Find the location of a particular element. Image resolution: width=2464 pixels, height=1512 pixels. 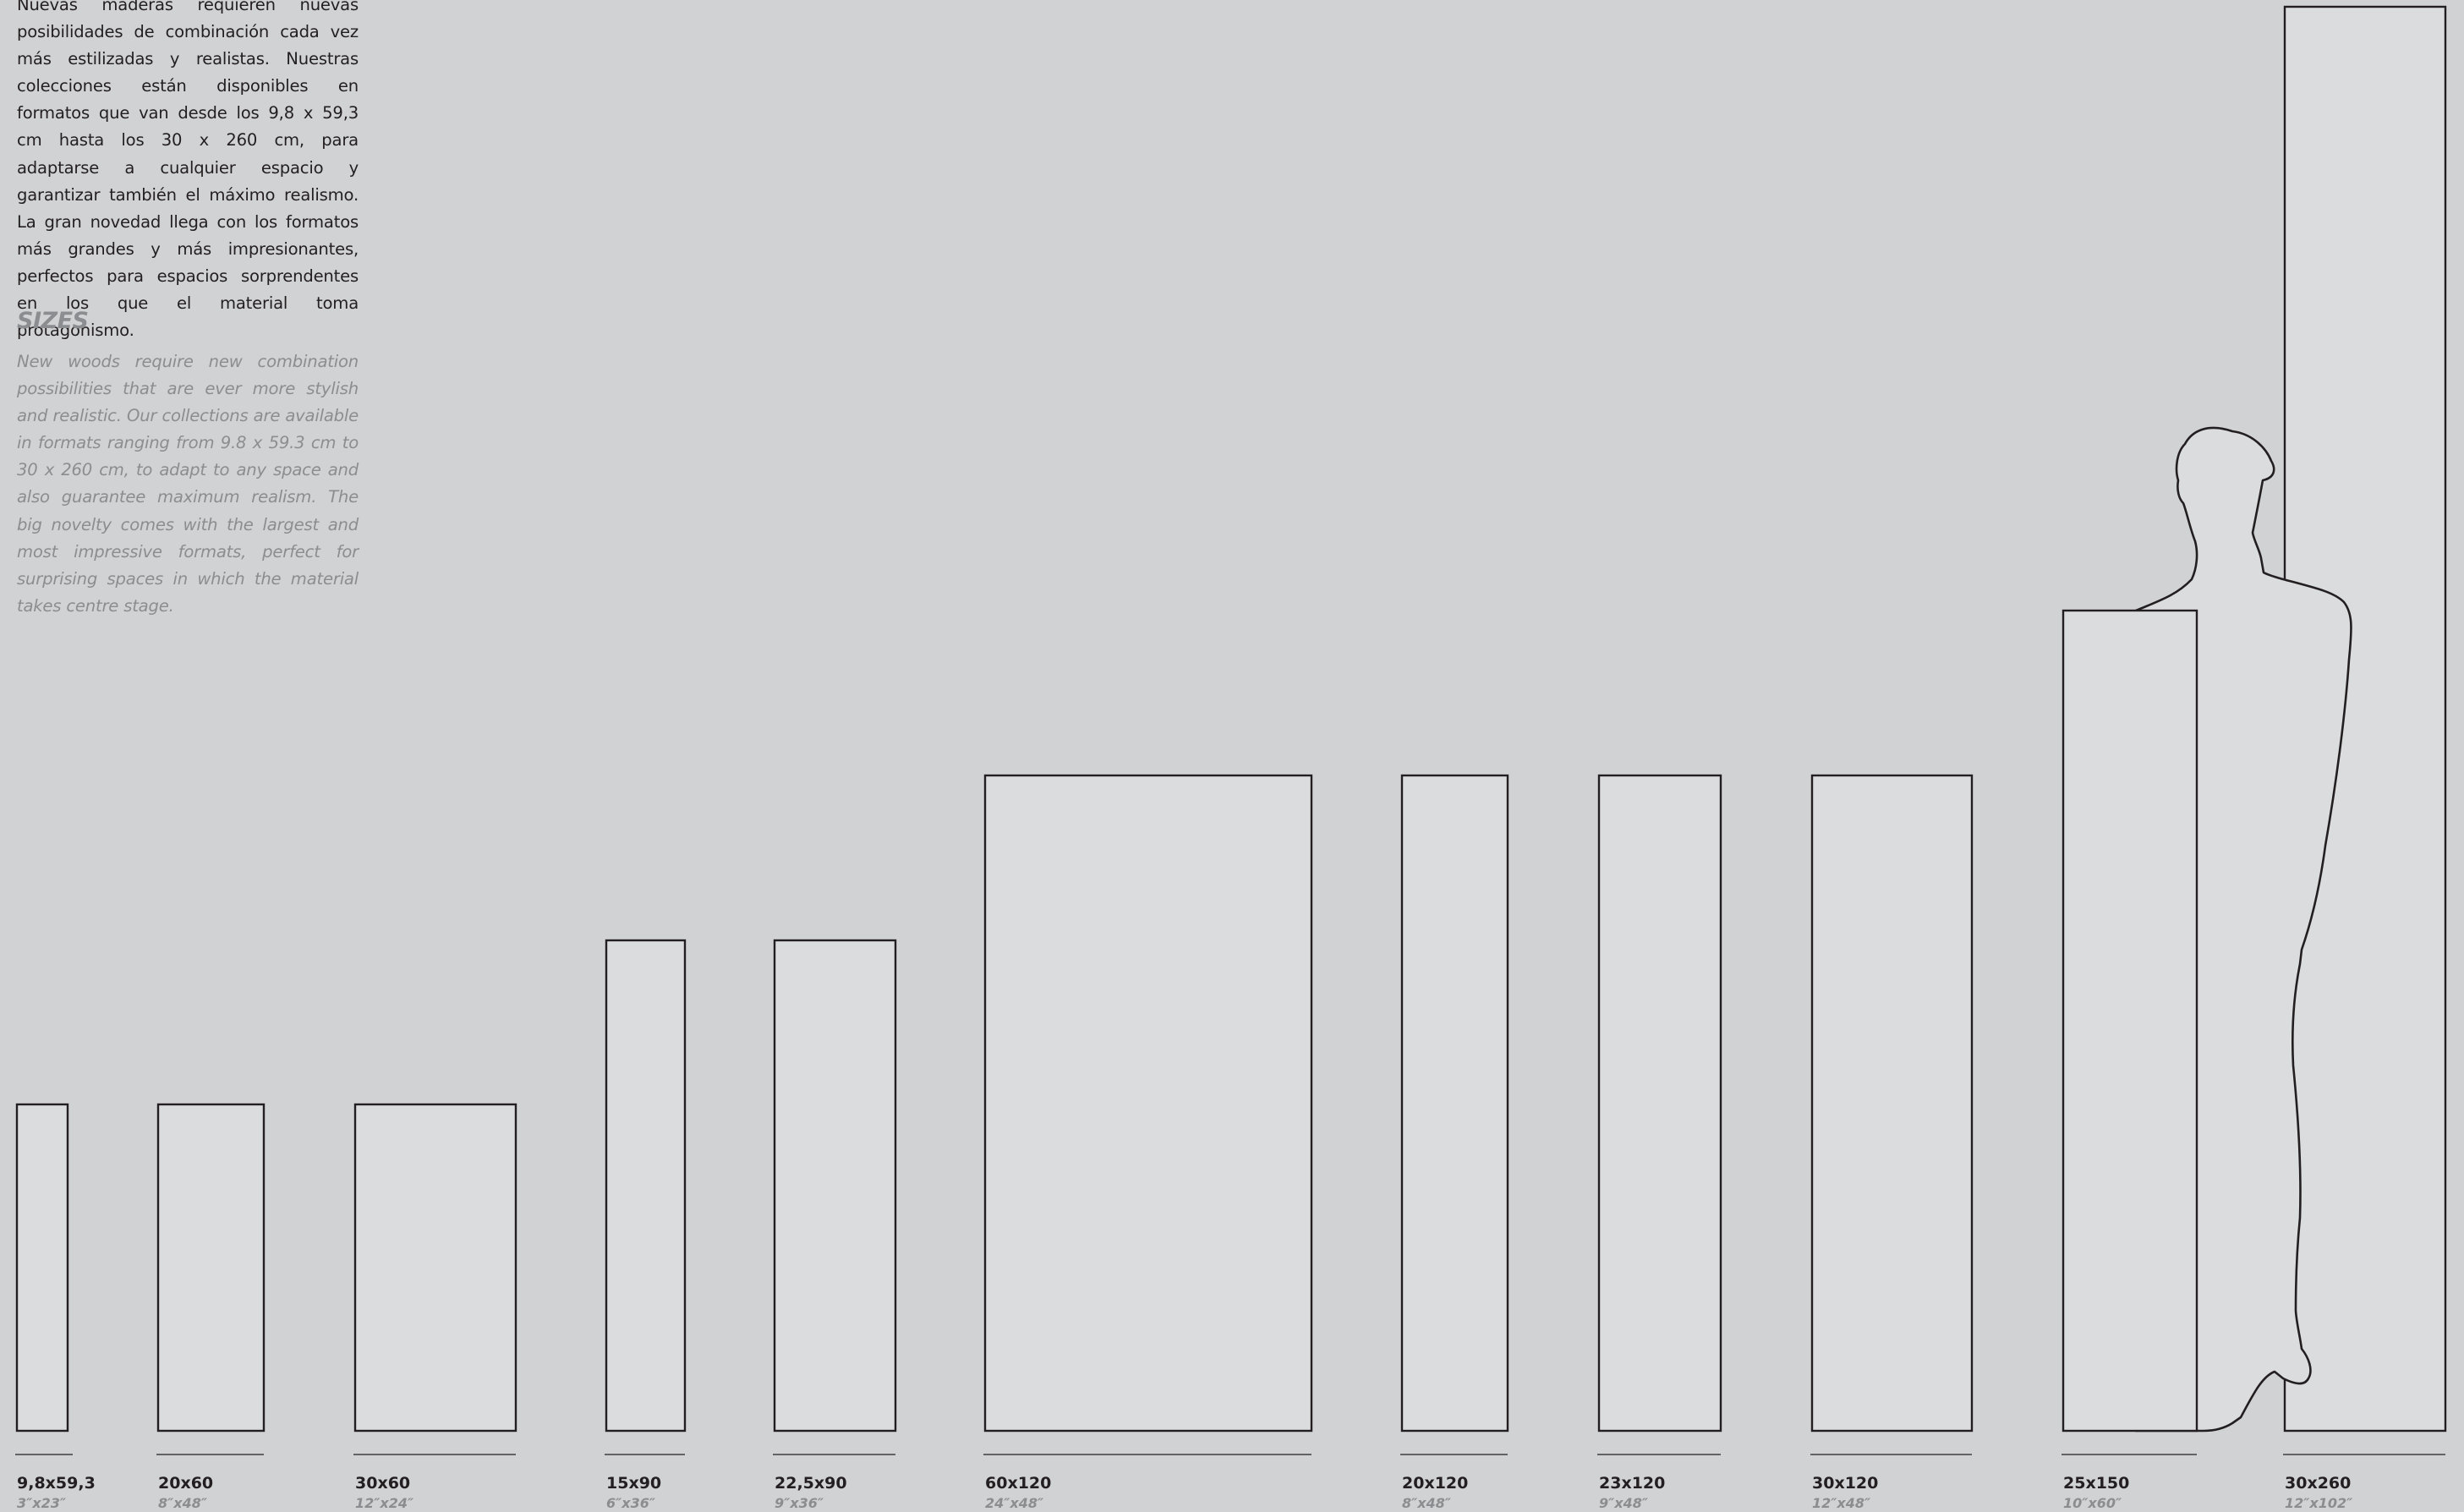

format-label-metric: 22,5x90 is located at coordinates (811, 1483).